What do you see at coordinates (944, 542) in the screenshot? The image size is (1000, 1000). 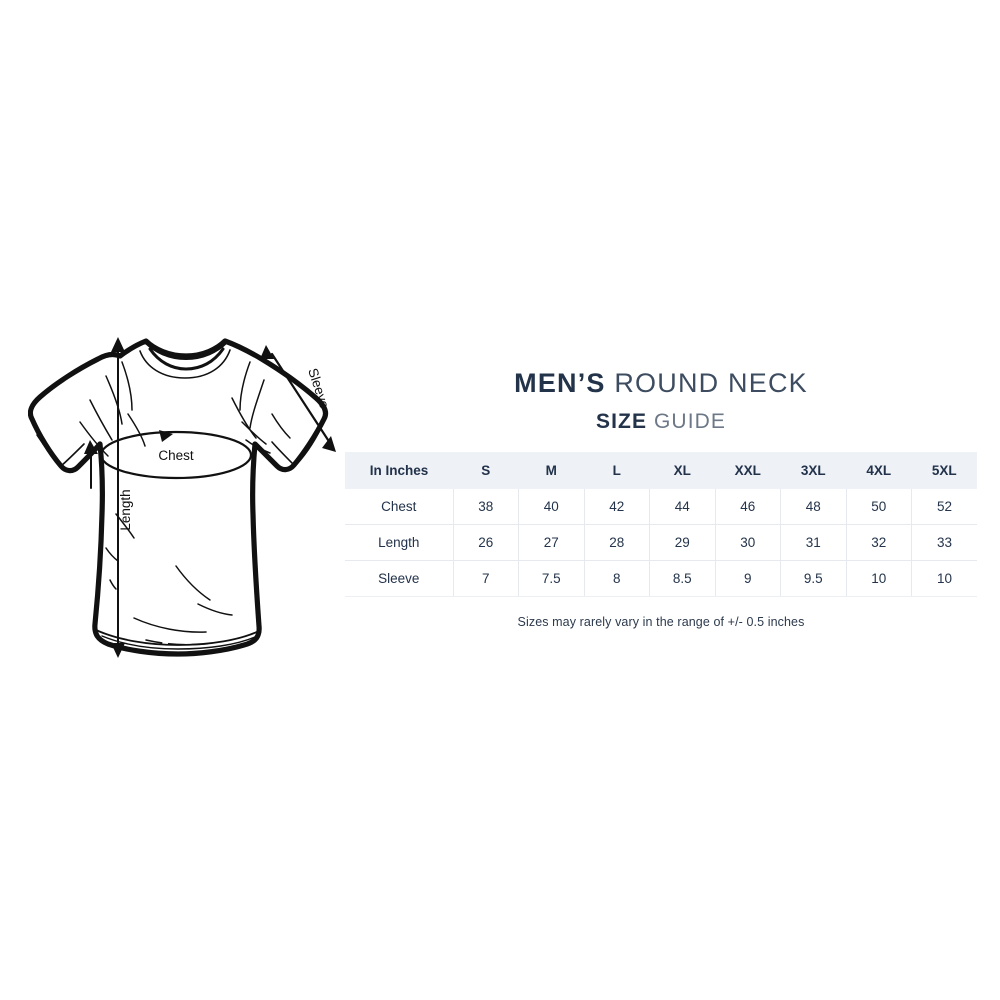 I see `cell-length-5xl: 33` at bounding box center [944, 542].